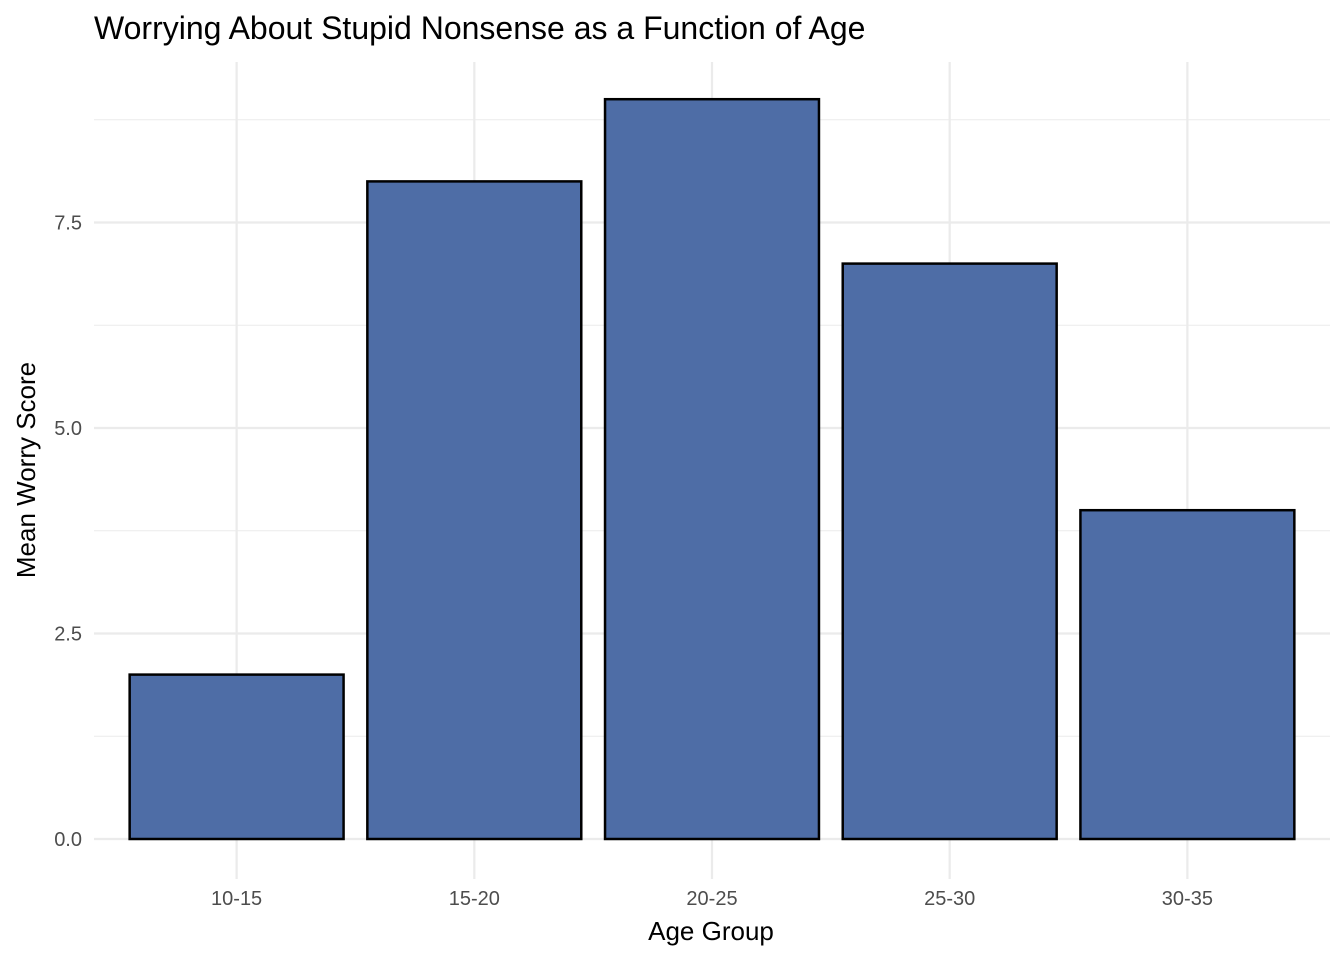  Describe the element at coordinates (711, 931) in the screenshot. I see `x-axis-title: Age Group` at that location.